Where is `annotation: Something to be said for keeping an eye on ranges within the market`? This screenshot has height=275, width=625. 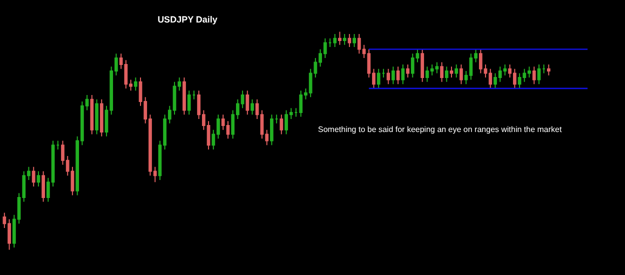 annotation: Something to be said for keeping an eye on ranges within the market is located at coordinates (440, 129).